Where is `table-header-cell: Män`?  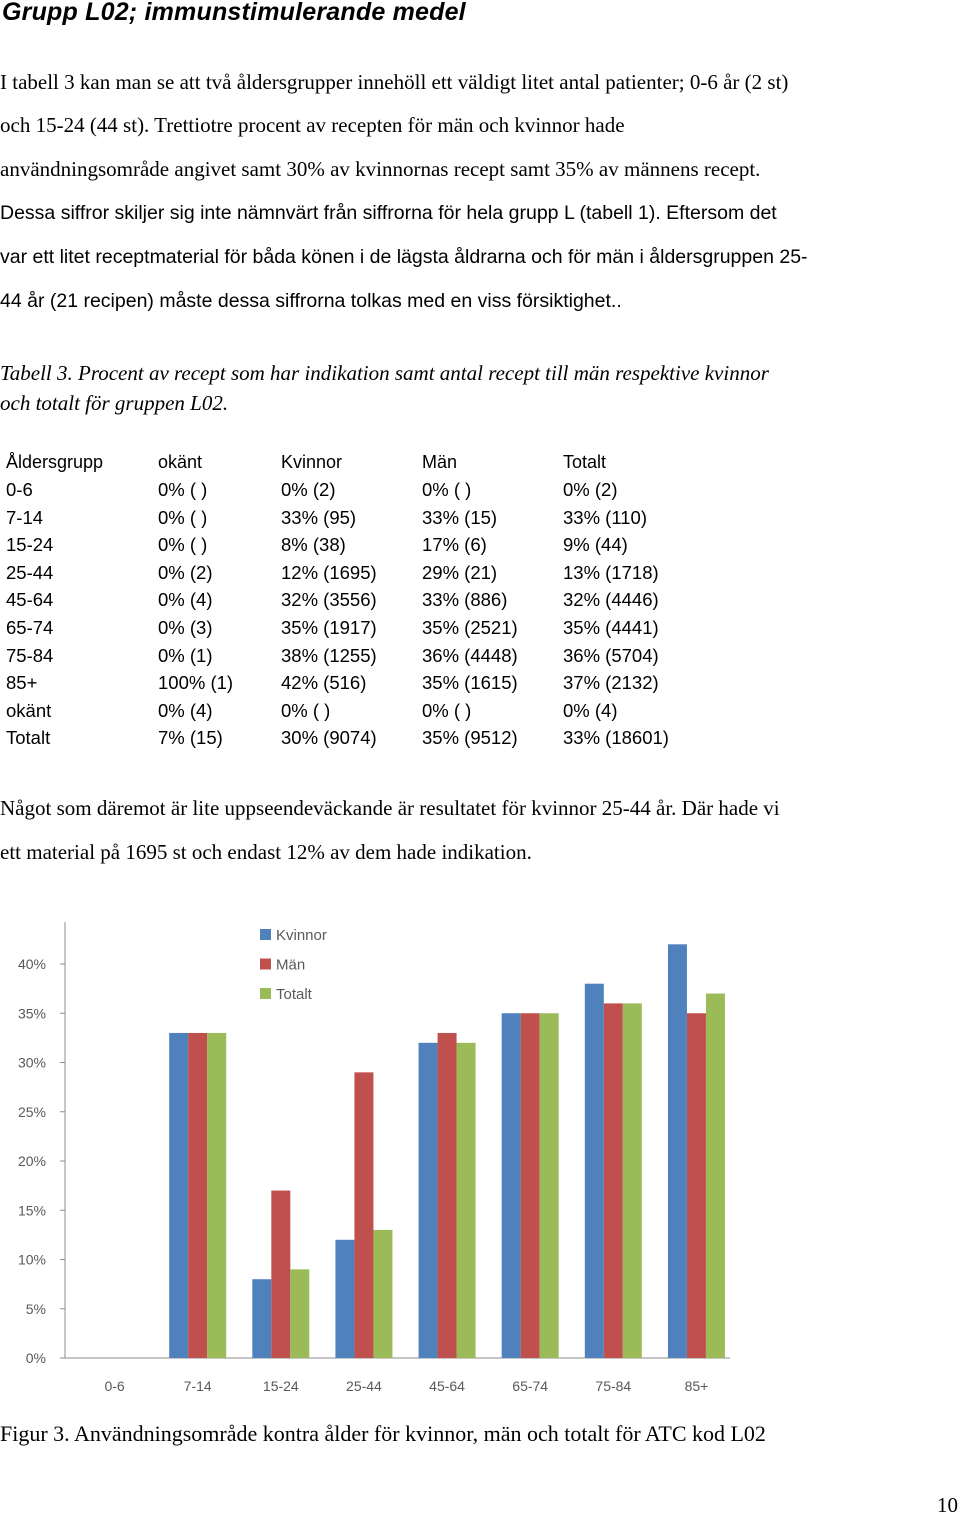 table-header-cell: Män is located at coordinates (440, 462).